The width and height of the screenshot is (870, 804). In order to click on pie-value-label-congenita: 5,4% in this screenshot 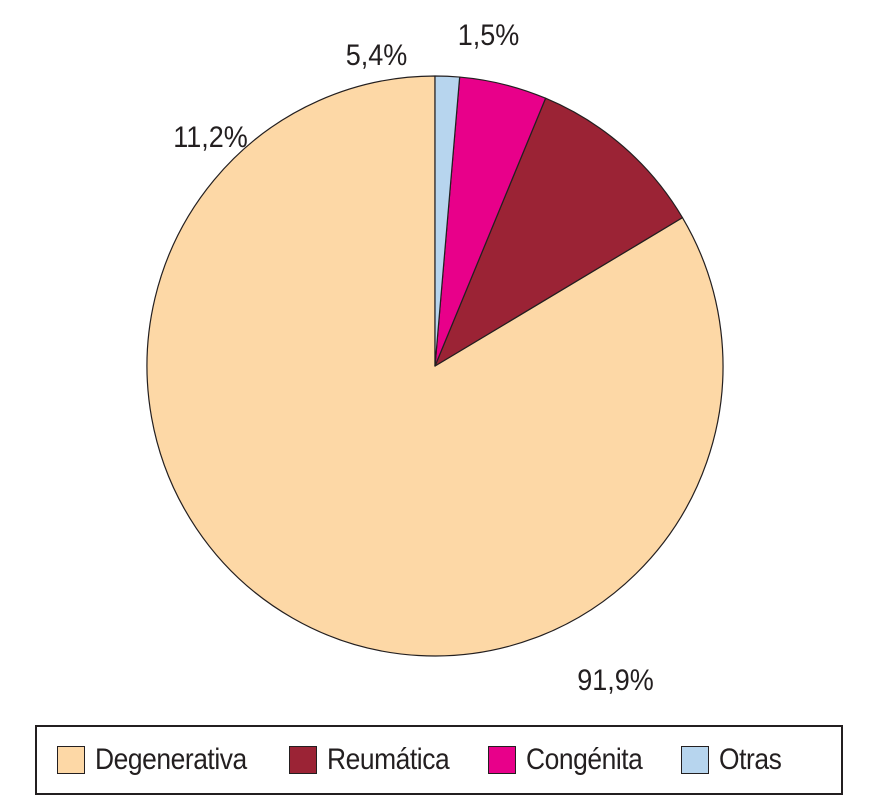, I will do `click(376, 56)`.